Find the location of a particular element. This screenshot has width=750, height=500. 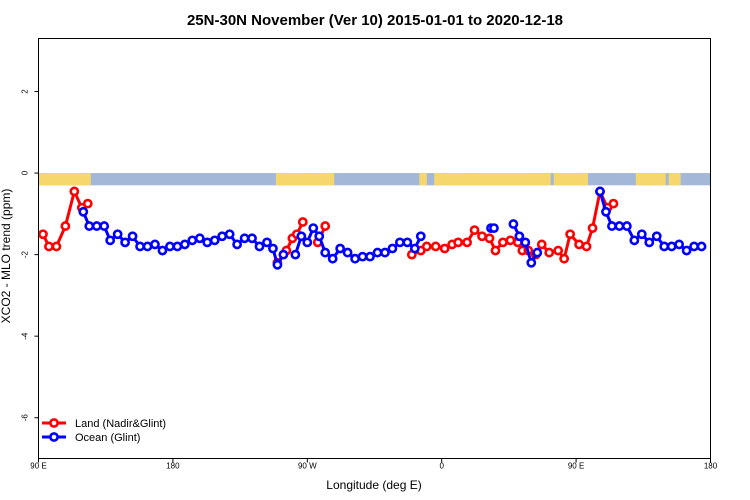

y-tick-label-2: -2 is located at coordinates (25, 255).